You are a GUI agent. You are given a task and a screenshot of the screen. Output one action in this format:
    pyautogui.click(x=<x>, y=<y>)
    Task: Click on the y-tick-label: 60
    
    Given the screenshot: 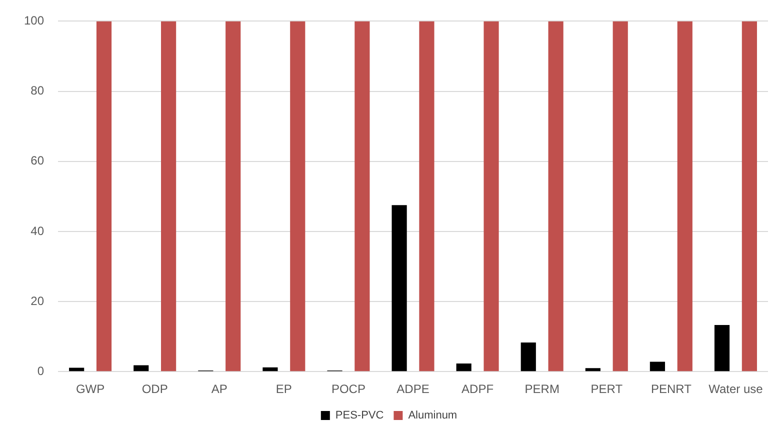 What is the action you would take?
    pyautogui.click(x=37, y=161)
    